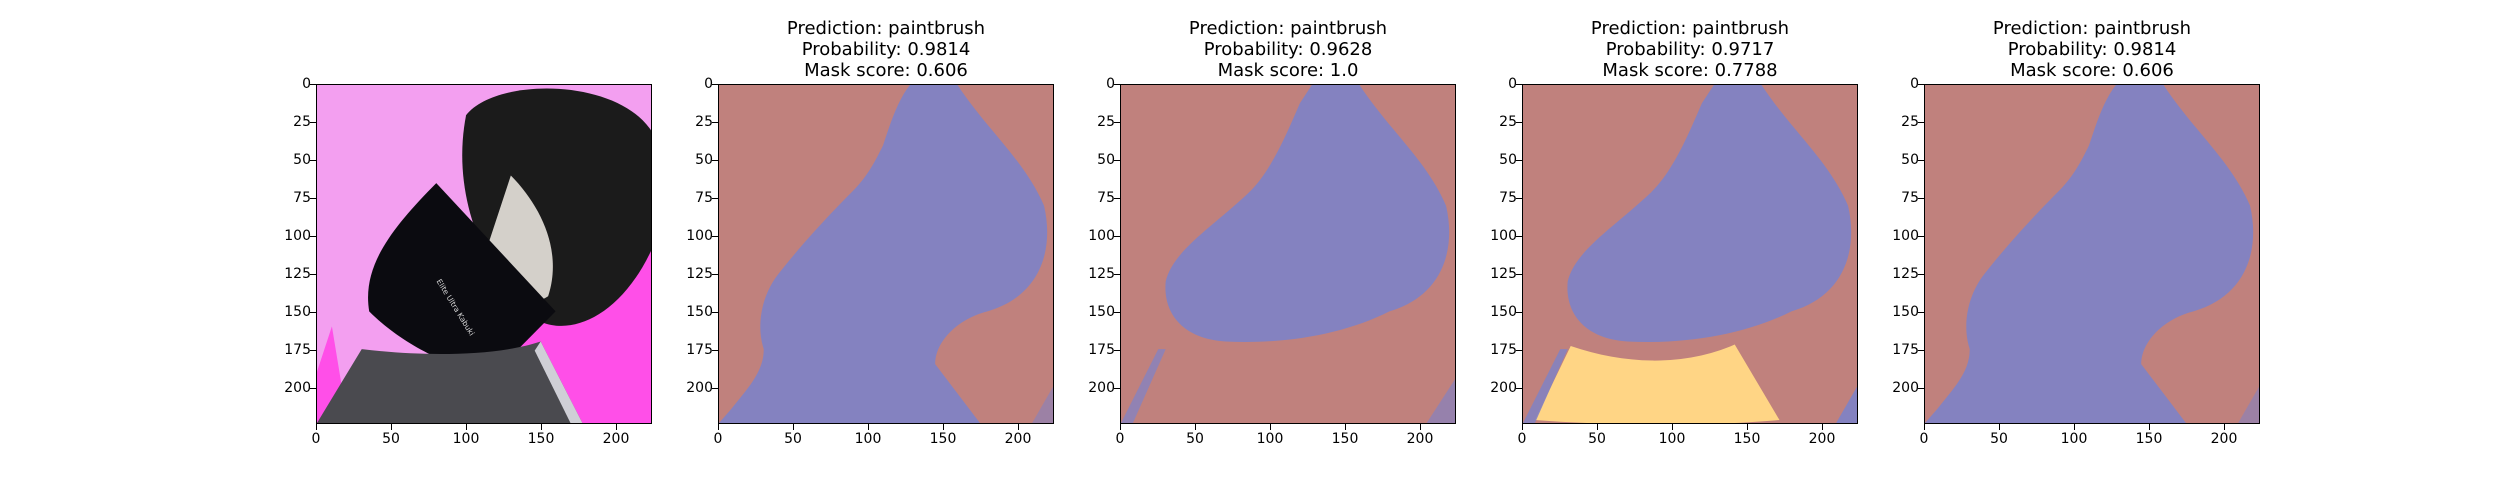 This screenshot has width=2500, height=500. What do you see at coordinates (886, 70) in the screenshot?
I see `panel-2-title-line-3: Mask score: 0.606` at bounding box center [886, 70].